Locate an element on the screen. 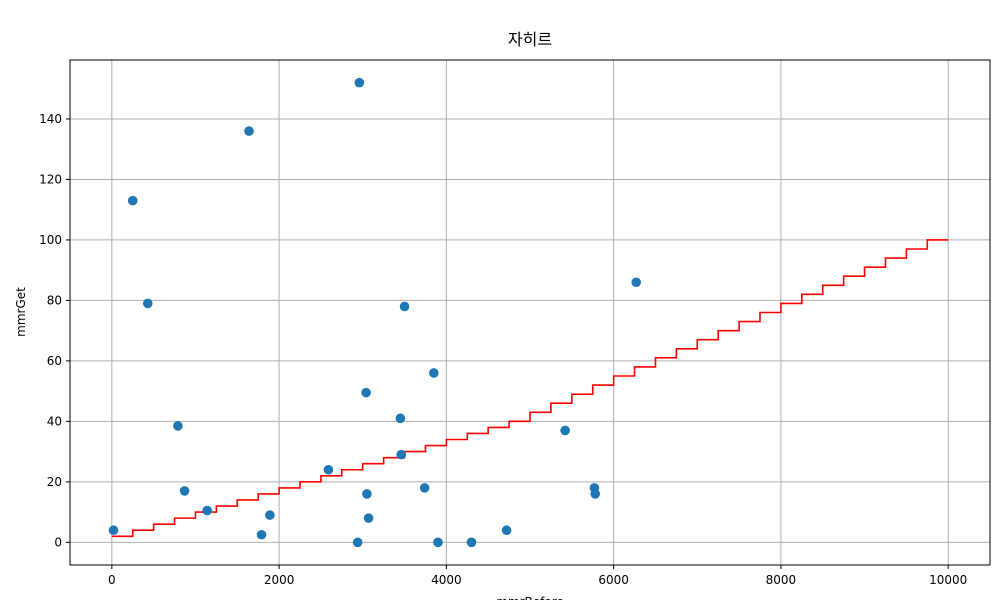 The width and height of the screenshot is (1000, 600). y-tick-label: 80 is located at coordinates (54, 300).